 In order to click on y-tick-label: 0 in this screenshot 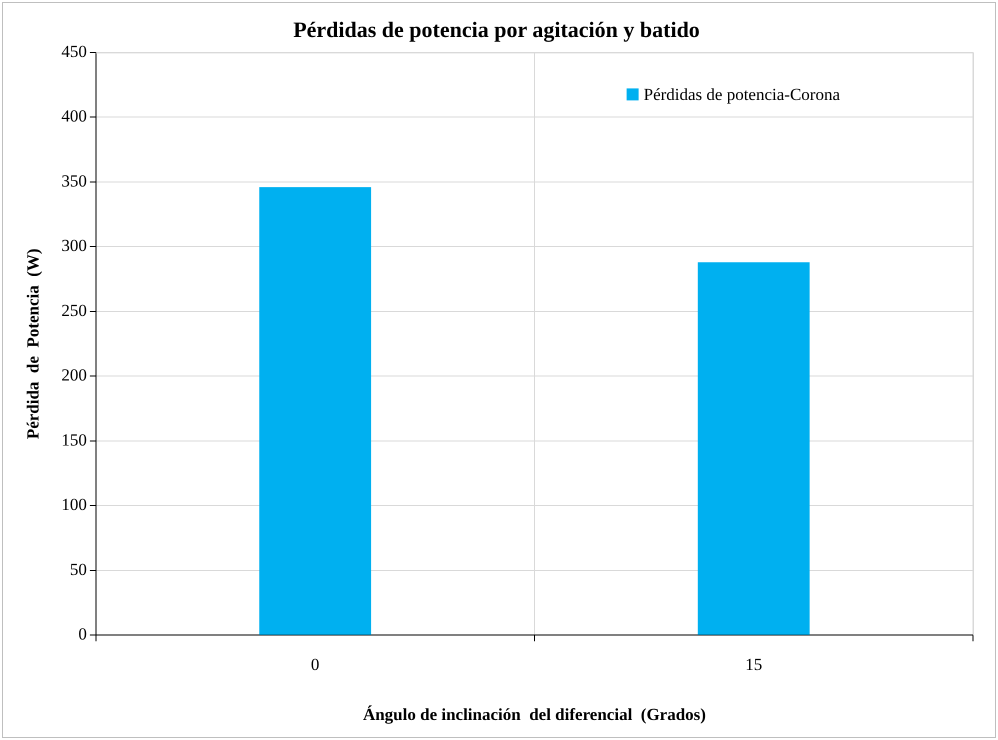, I will do `click(82, 634)`.